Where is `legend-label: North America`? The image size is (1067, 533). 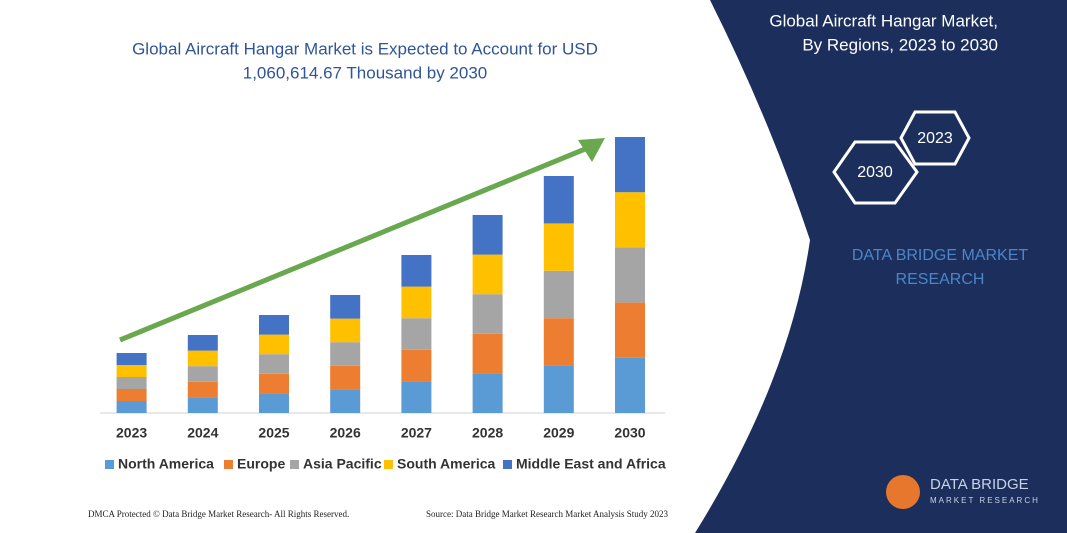 legend-label: North America is located at coordinates (166, 464).